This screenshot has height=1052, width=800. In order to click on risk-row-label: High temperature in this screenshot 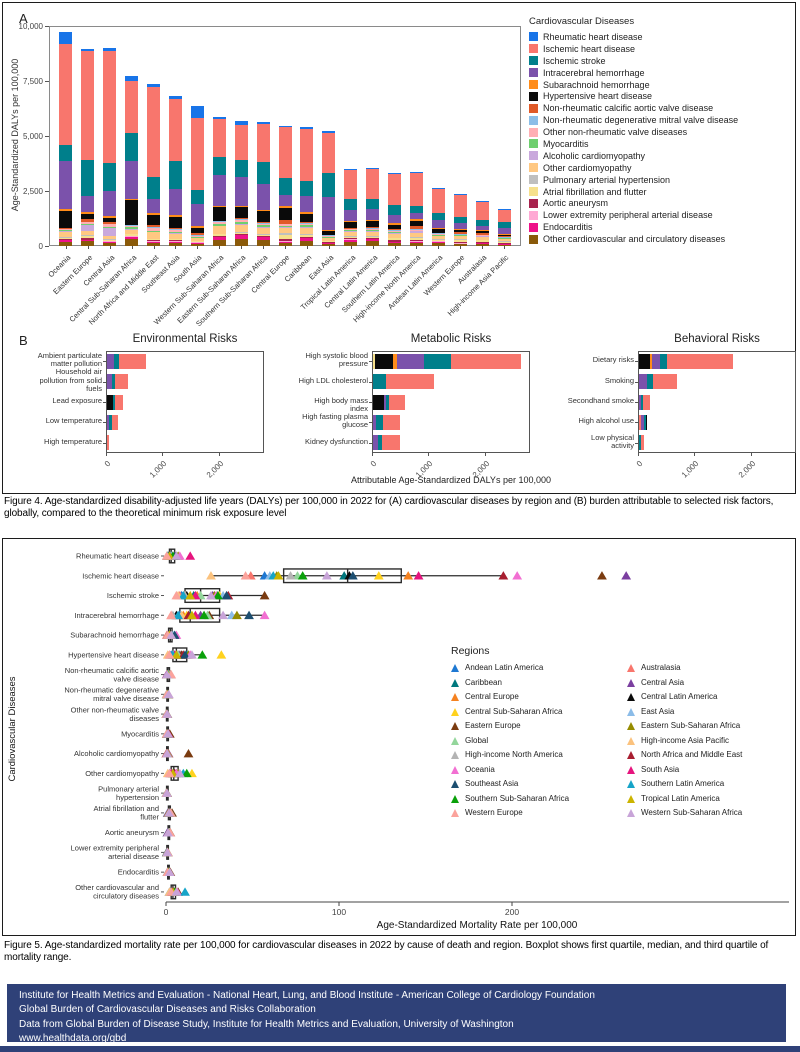, I will do `click(73, 441)`.